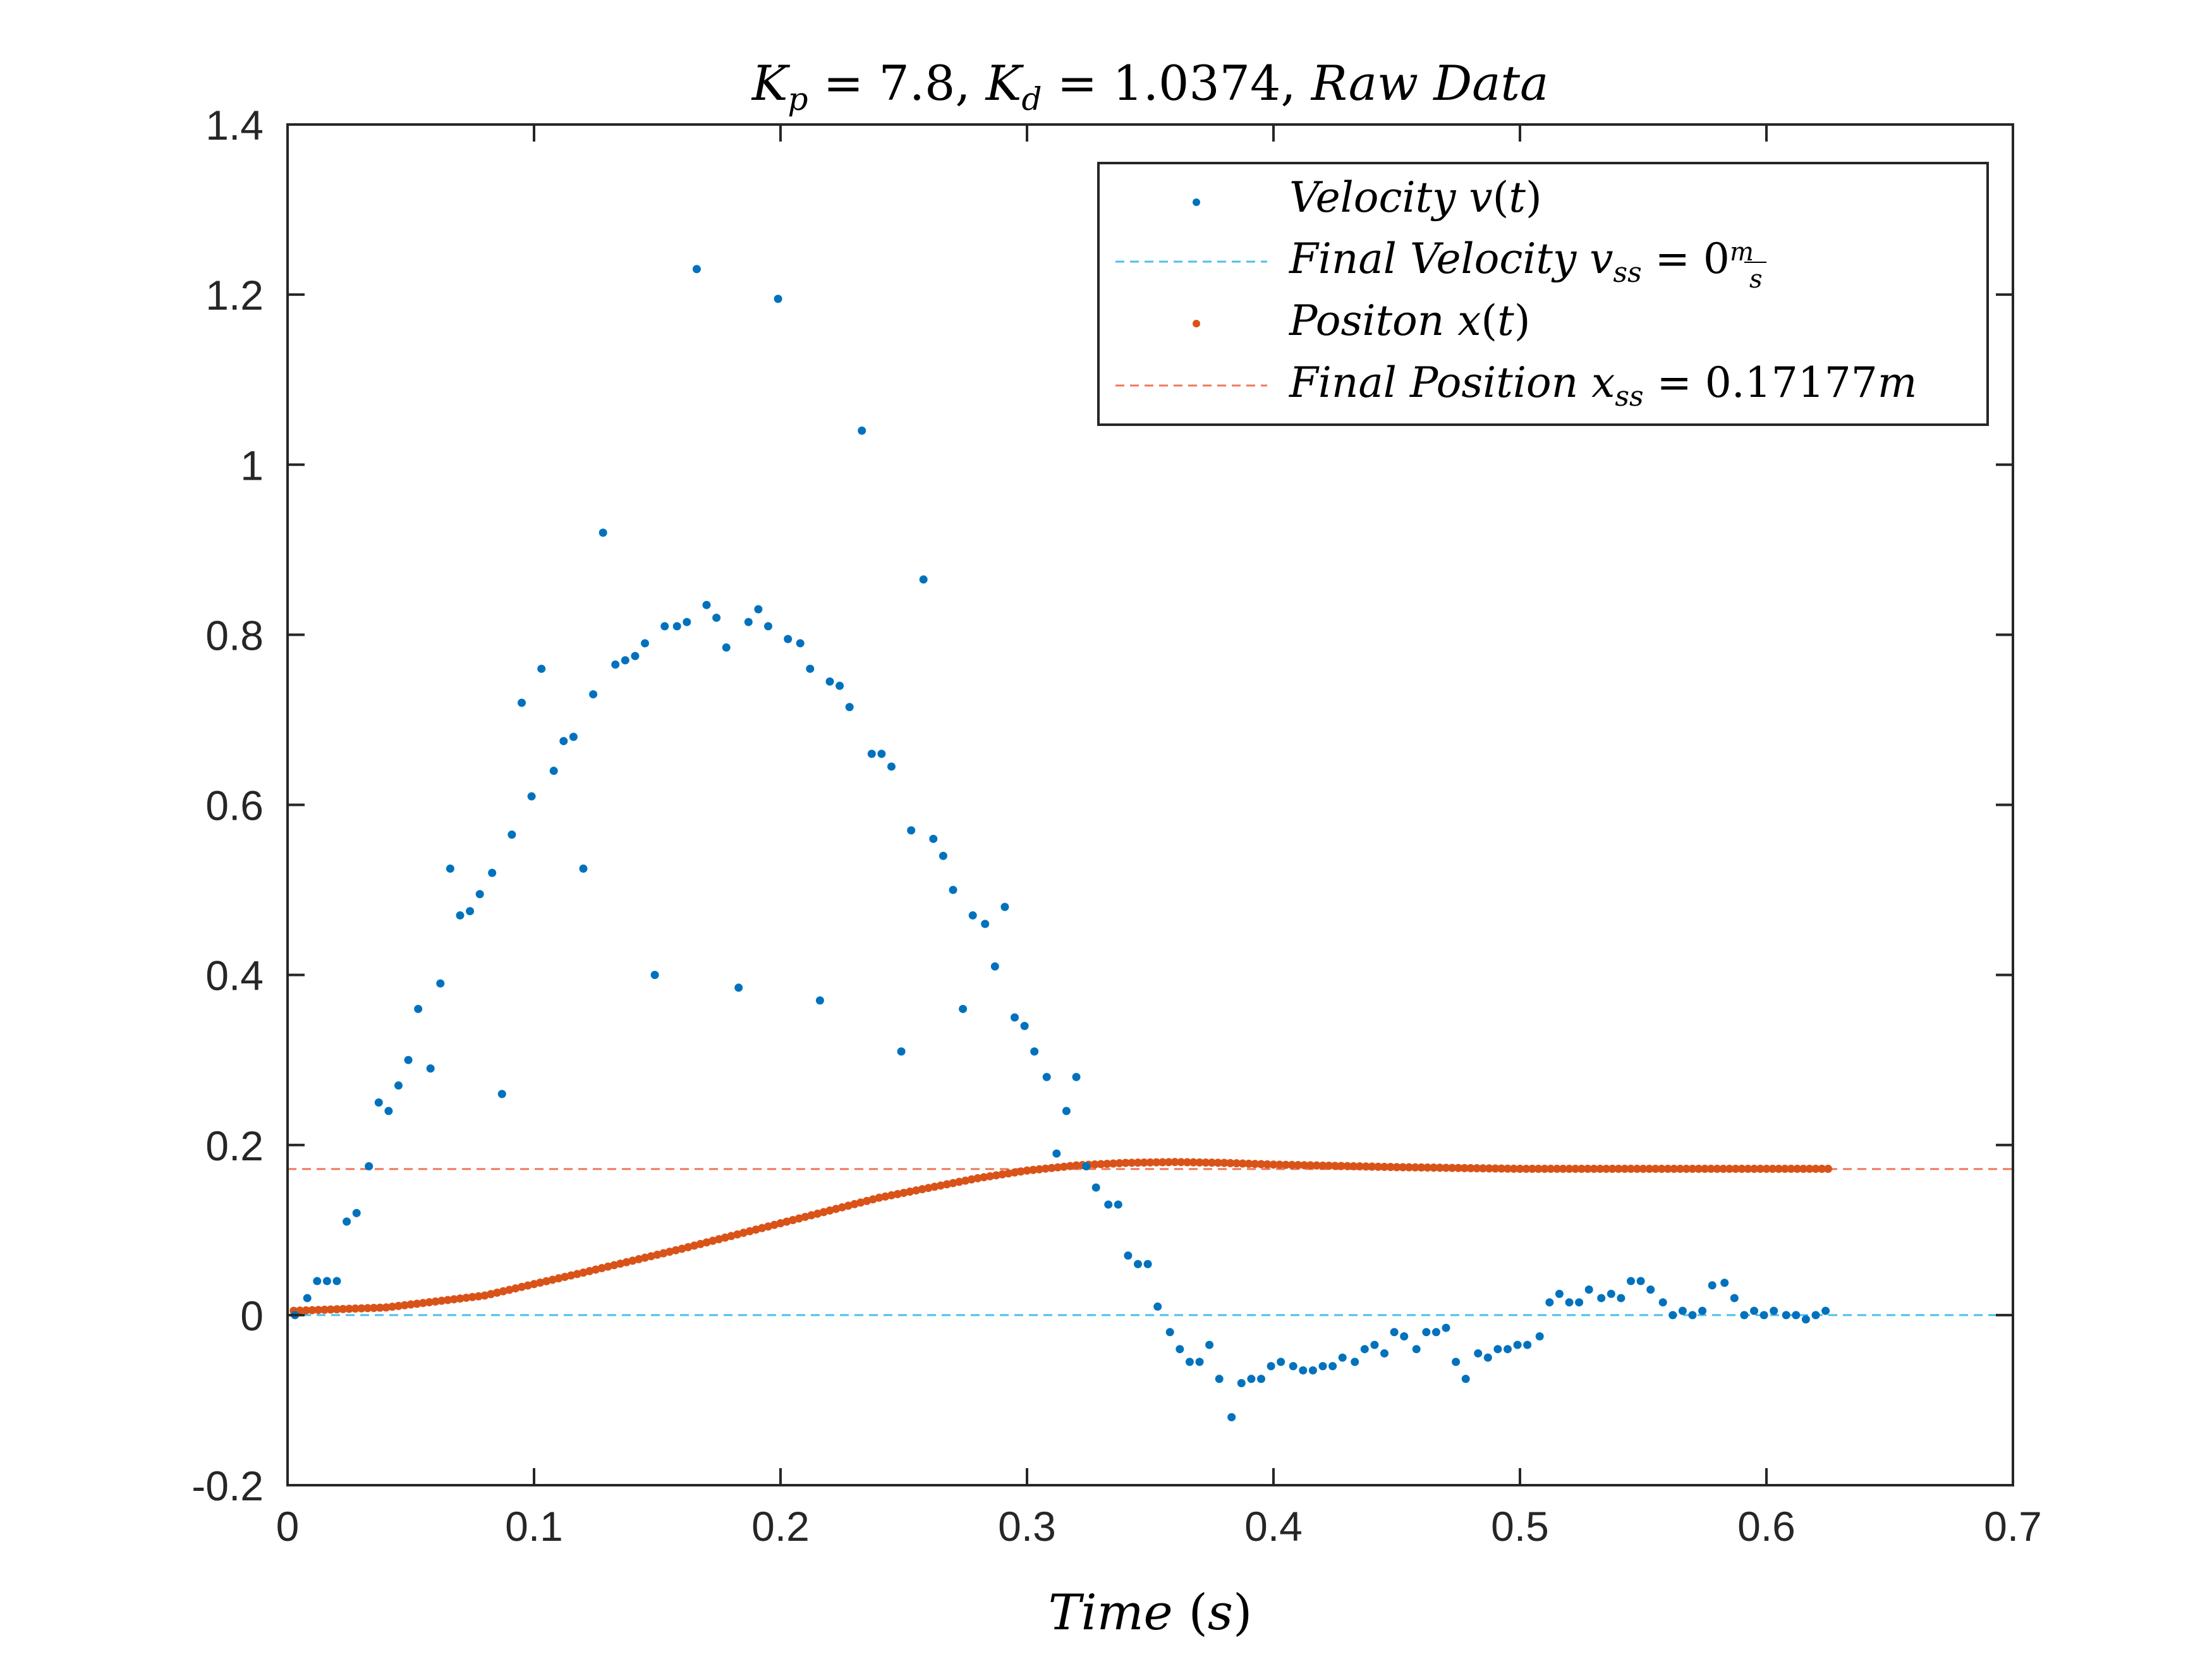  Describe the element at coordinates (234, 1145) in the screenshot. I see `y-tick-label: 0.2` at that location.